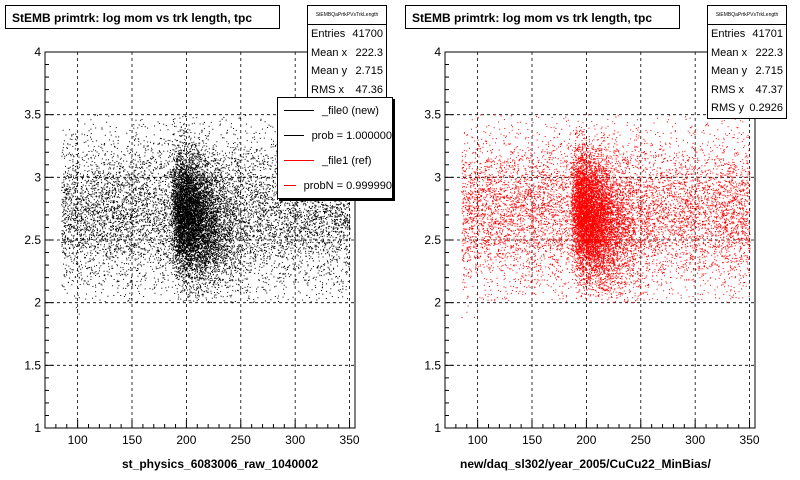 This screenshot has width=800, height=480. I want to click on stats-value: 0.2926, so click(766, 108).